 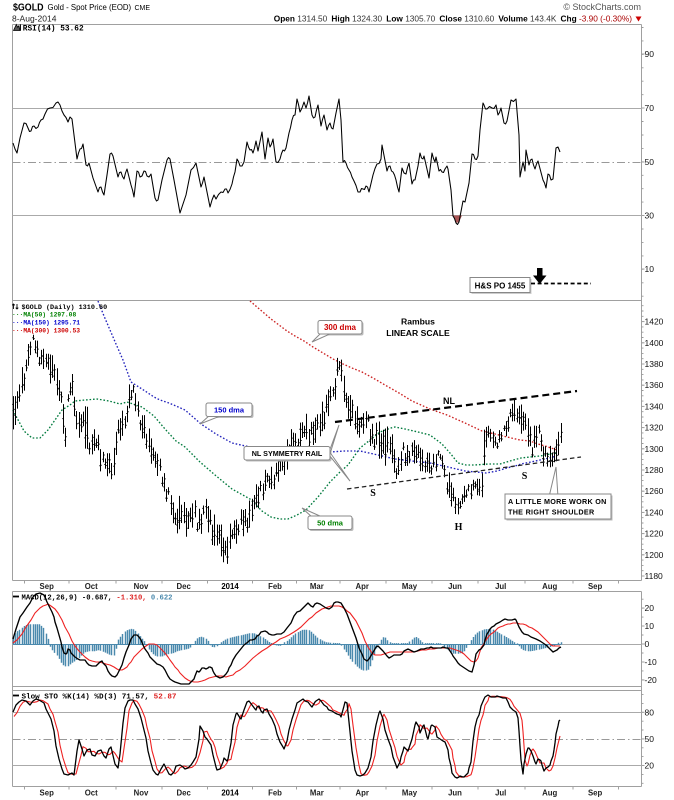 I want to click on svg-text: 1200, so click(x=654, y=555).